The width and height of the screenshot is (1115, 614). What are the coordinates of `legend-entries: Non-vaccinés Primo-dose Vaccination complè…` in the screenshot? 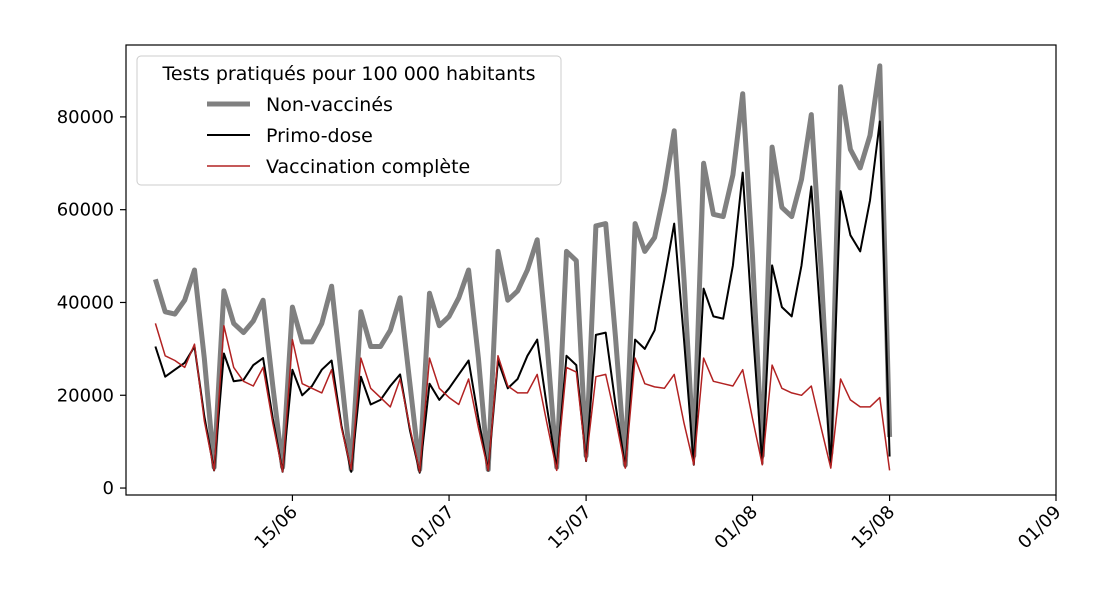 It's located at (338, 136).